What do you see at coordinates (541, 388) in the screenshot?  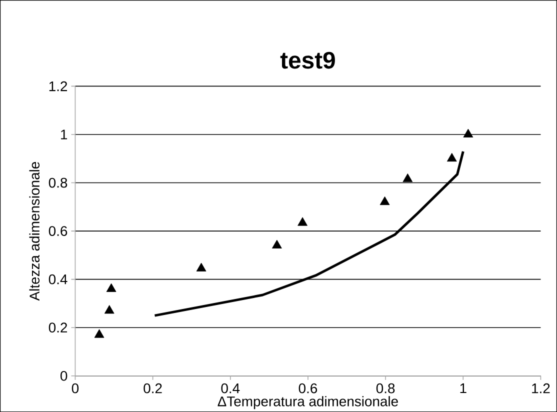 I see `x-tick-label: 1.2` at bounding box center [541, 388].